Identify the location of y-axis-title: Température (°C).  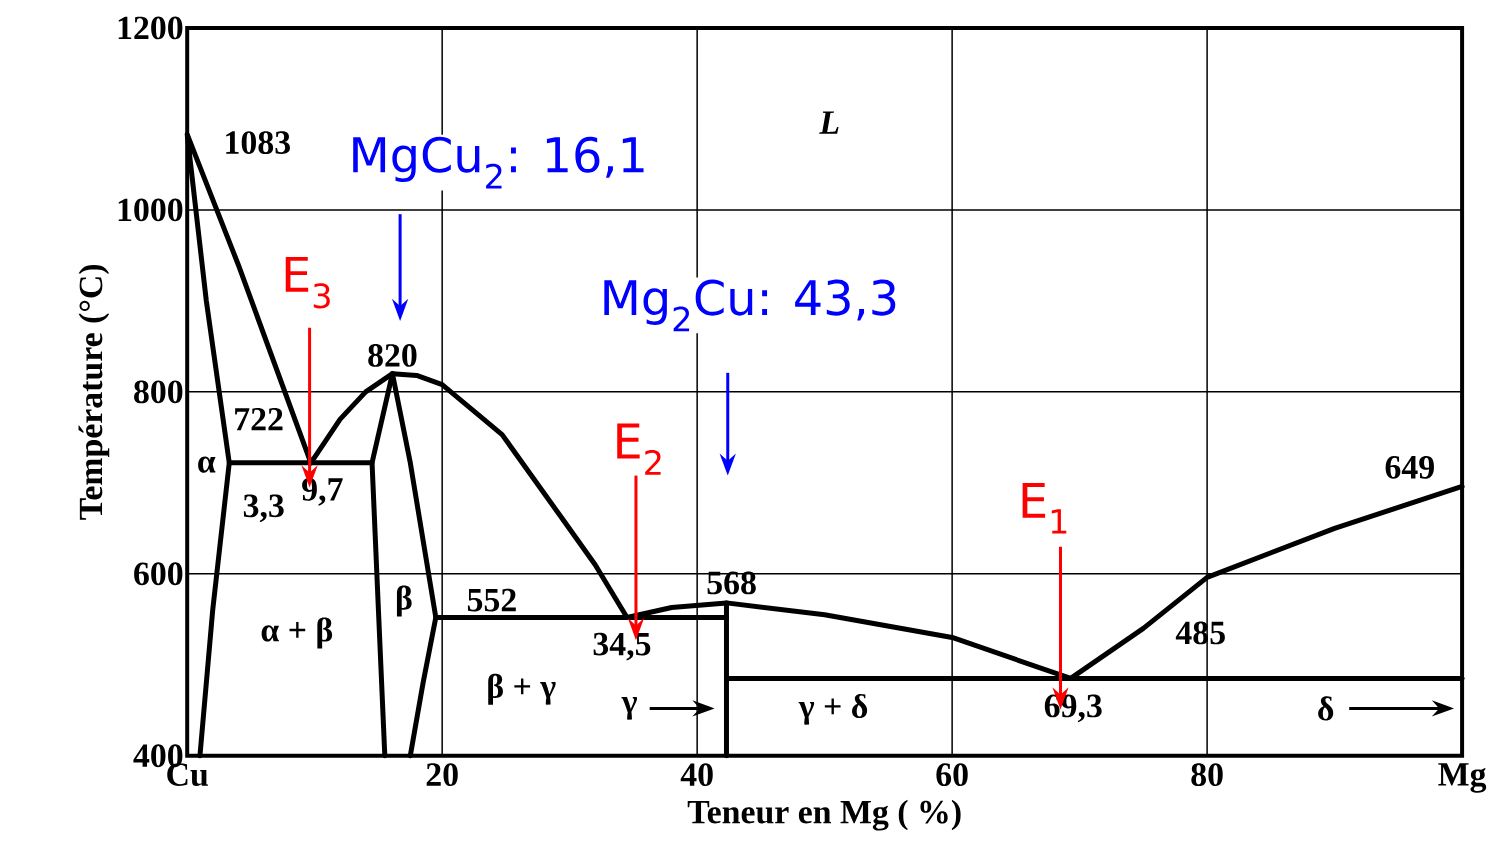
(94, 392).